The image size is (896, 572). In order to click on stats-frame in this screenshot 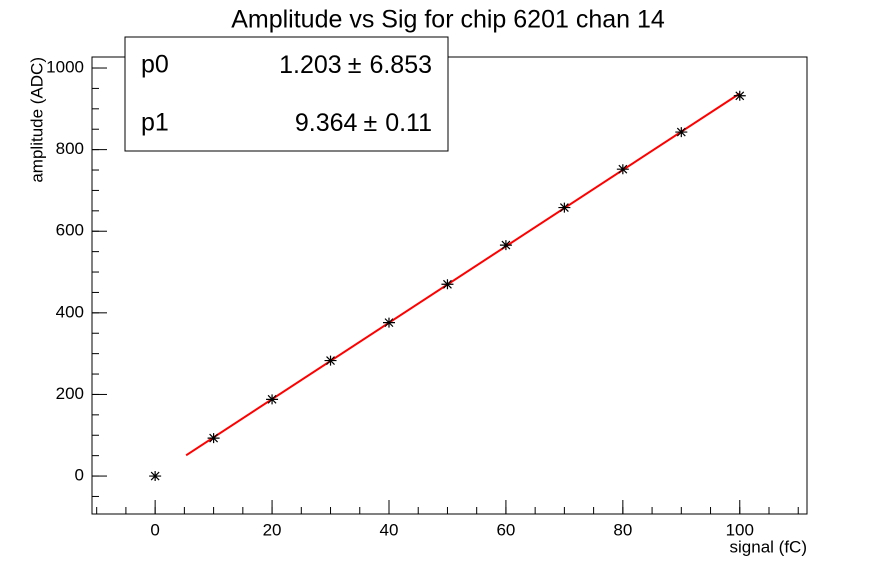, I will do `click(286, 94)`.